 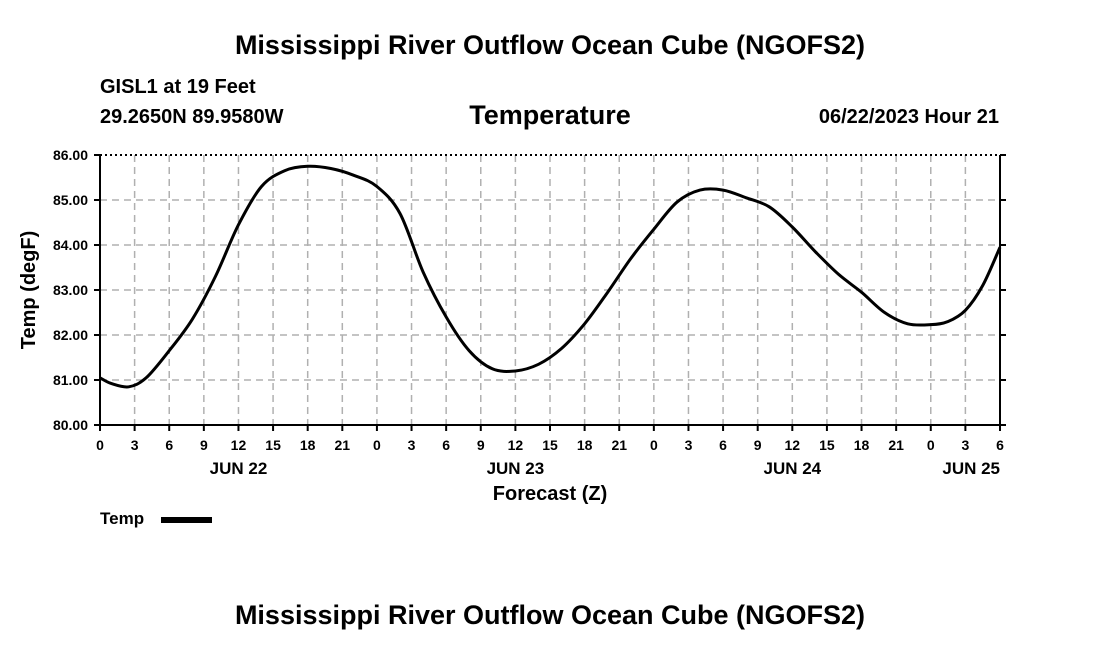 What do you see at coordinates (178, 87) in the screenshot?
I see `station-label: GISL1 at 19 Feet` at bounding box center [178, 87].